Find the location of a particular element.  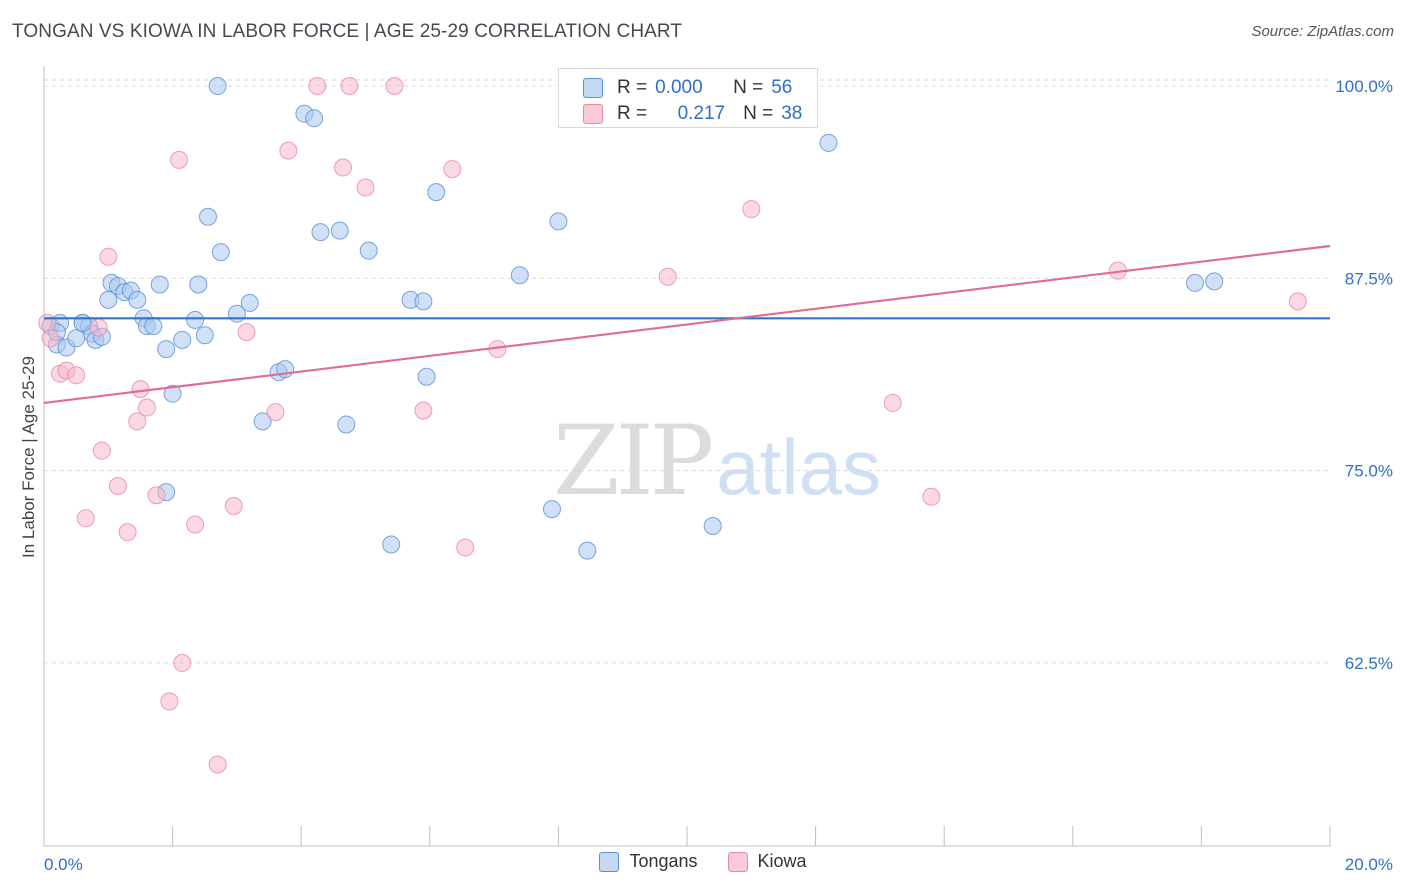

y-tick-label: 62.5% is located at coordinates (1369, 663).